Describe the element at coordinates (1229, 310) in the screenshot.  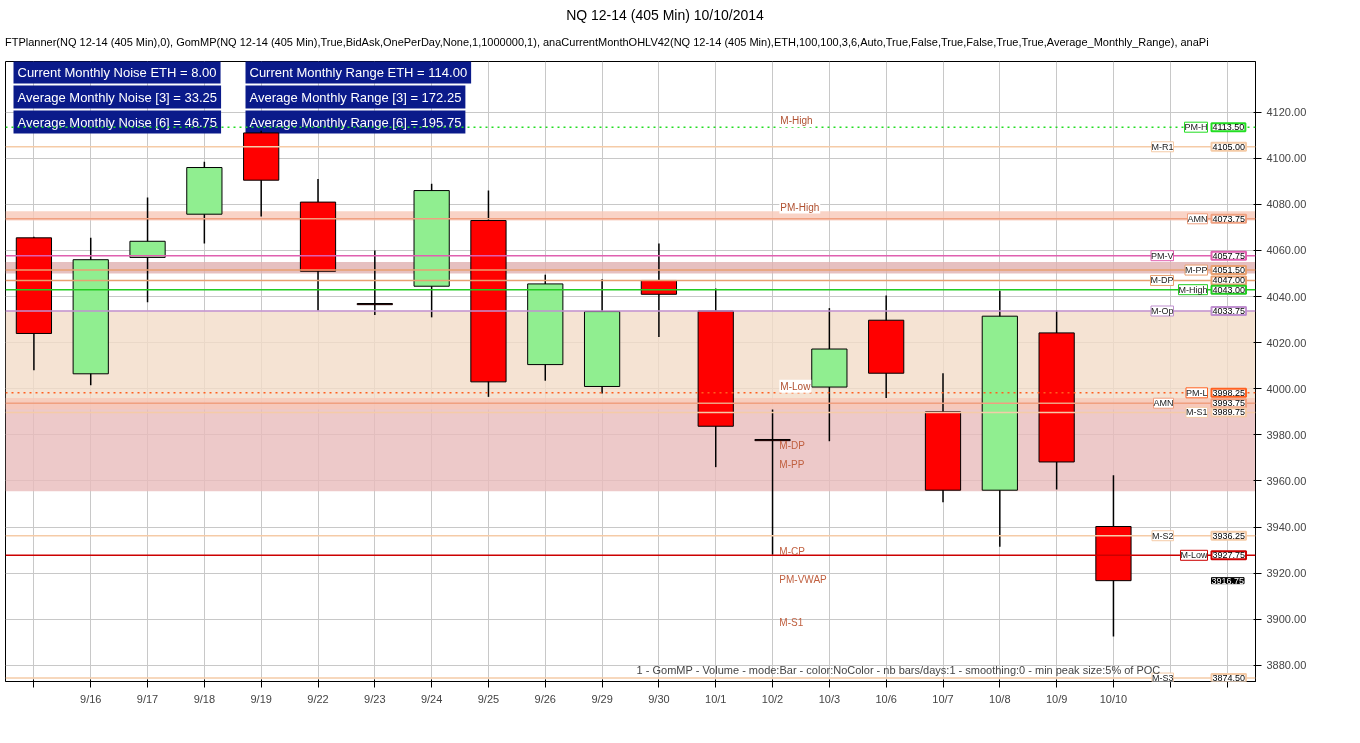
I see `annotation: 4033.75` at that location.